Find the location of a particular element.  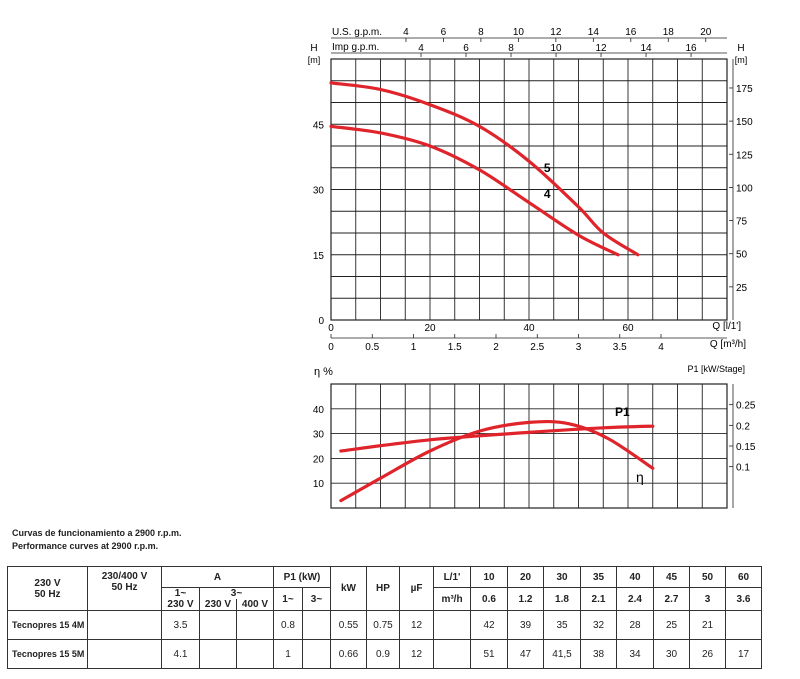

cell-head: 42 is located at coordinates (489, 625).